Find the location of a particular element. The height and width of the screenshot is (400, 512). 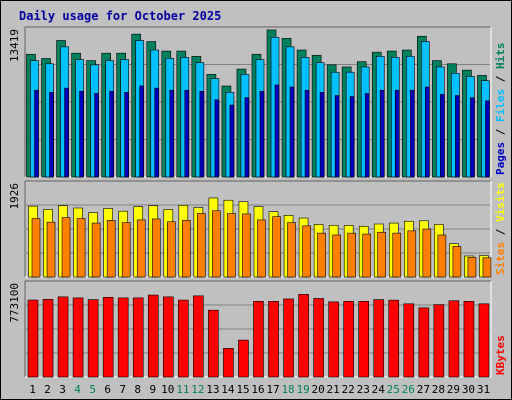

x-tick-label-16: 16 is located at coordinates (257, 389).